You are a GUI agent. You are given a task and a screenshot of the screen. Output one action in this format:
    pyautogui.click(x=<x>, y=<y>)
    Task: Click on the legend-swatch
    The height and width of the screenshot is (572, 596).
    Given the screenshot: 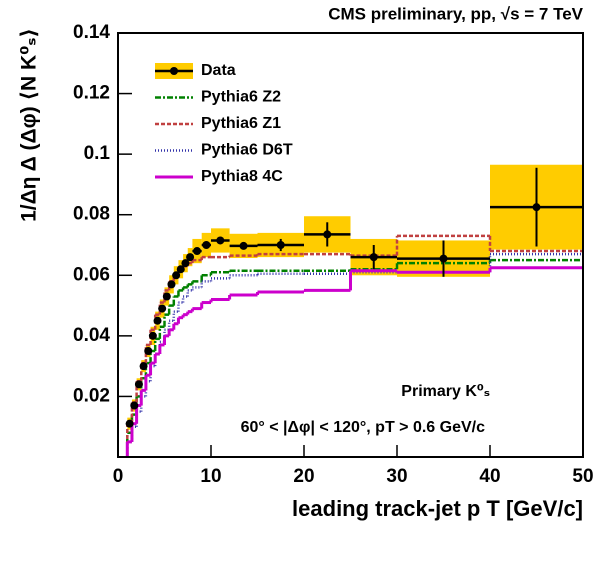 What is the action you would take?
    pyautogui.click(x=174, y=71)
    